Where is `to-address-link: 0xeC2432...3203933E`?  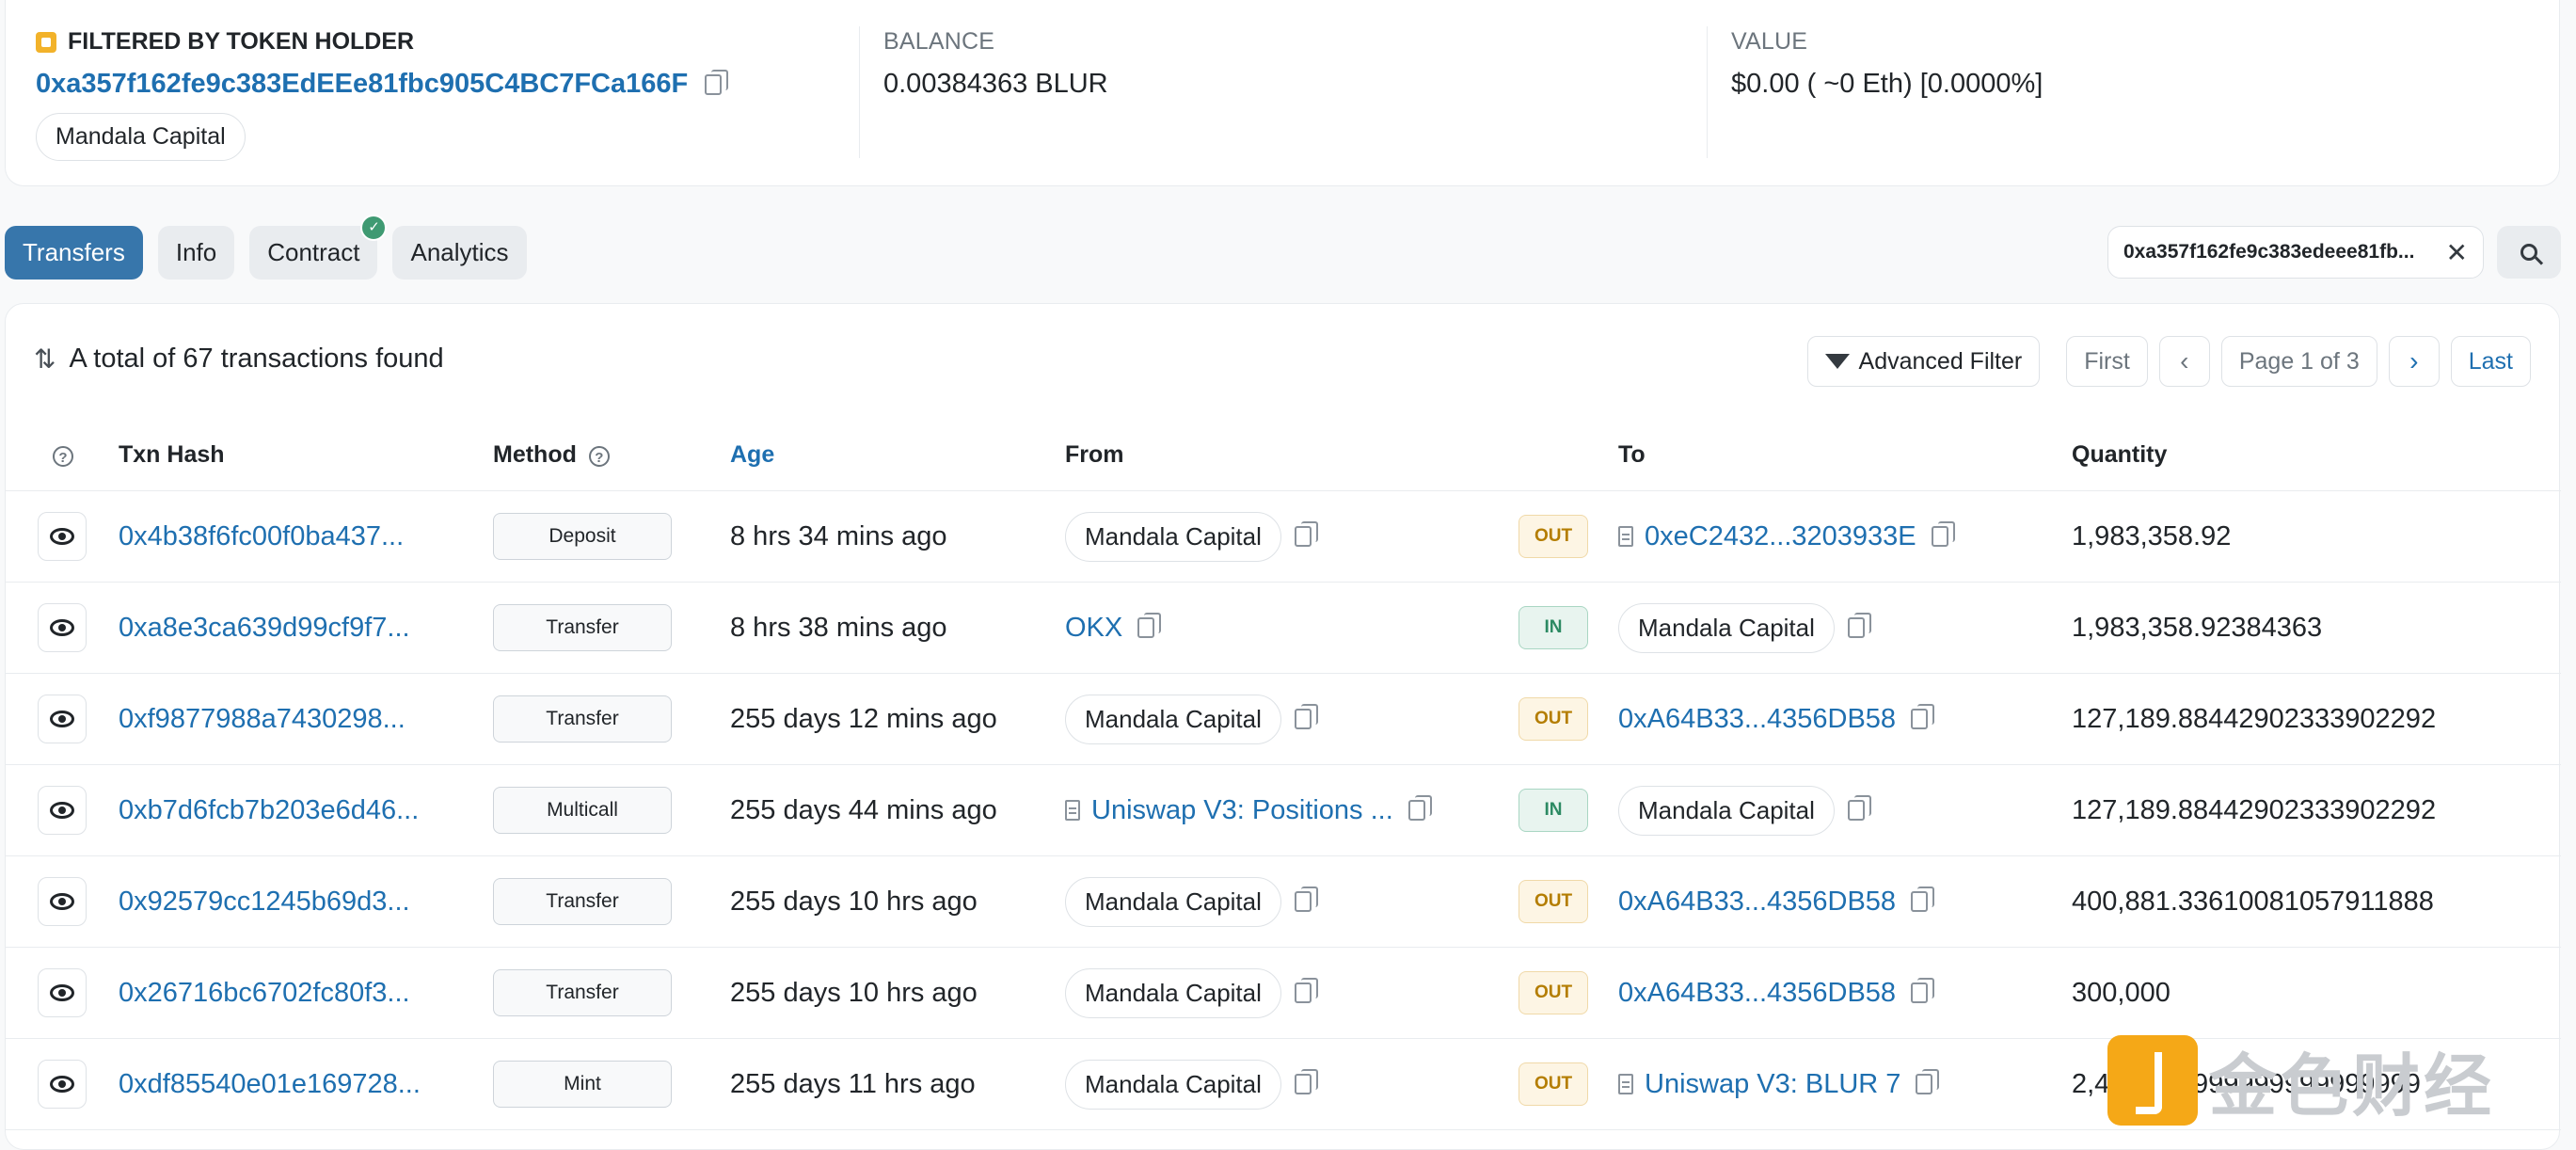
to-address-link: 0xeC2432...3203933E is located at coordinates (1781, 535).